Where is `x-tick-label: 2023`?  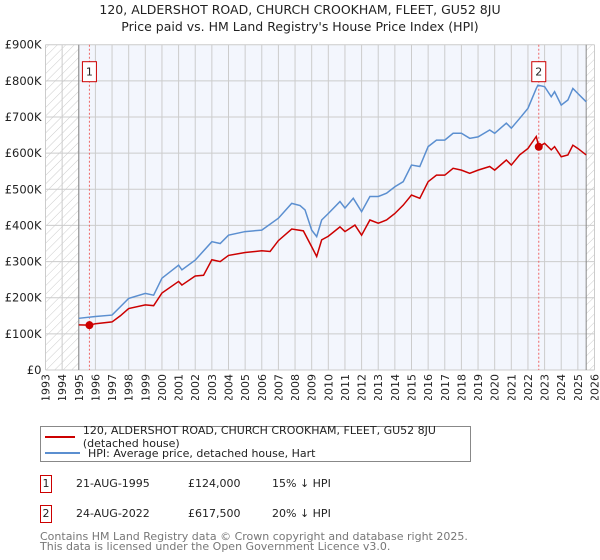
x-tick-label: 2023 is located at coordinates (545, 387).